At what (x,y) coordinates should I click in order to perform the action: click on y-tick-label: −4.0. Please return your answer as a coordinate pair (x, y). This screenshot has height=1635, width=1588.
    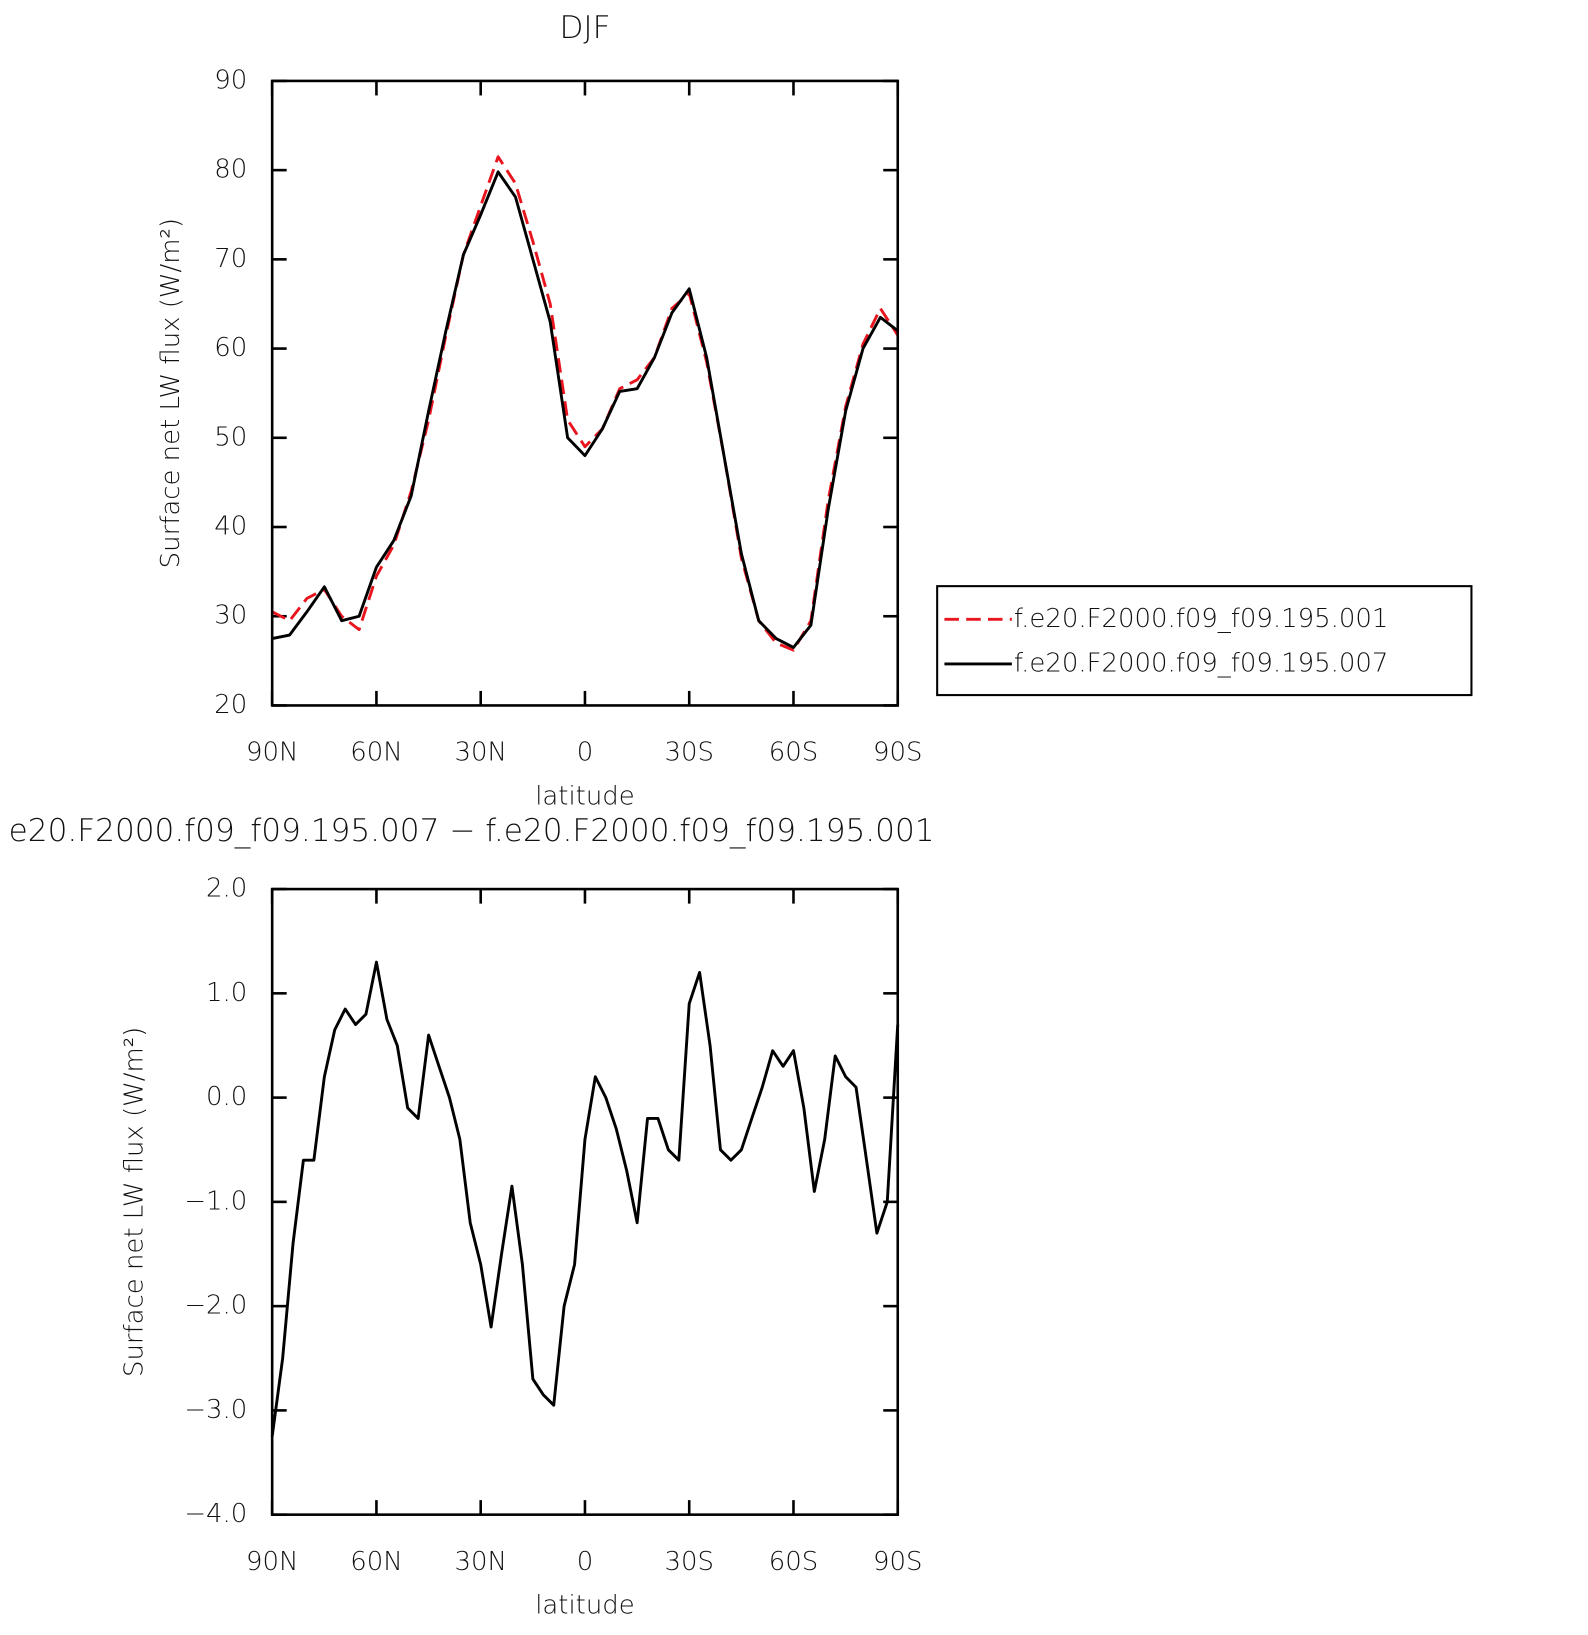
    Looking at the image, I should click on (215, 1514).